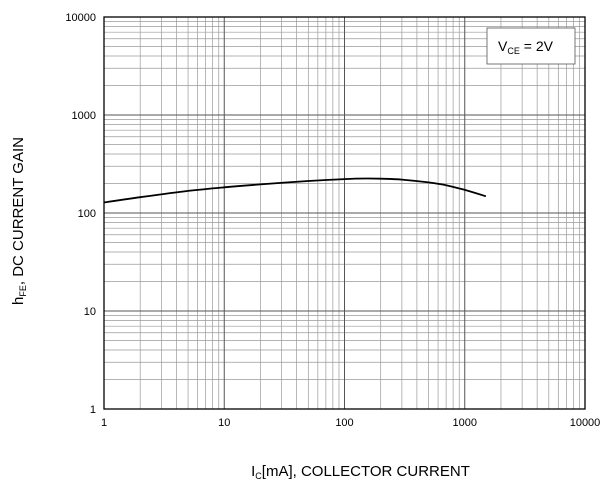 The height and width of the screenshot is (486, 605). I want to click on x-tick-labels: 1 10 100 1000 10000, so click(350, 423).